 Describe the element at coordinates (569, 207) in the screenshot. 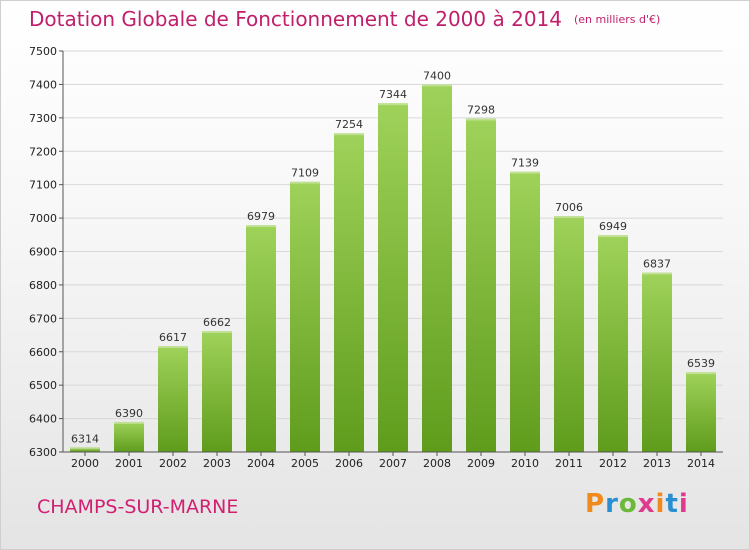

I see `bar-value-label: 7006` at that location.